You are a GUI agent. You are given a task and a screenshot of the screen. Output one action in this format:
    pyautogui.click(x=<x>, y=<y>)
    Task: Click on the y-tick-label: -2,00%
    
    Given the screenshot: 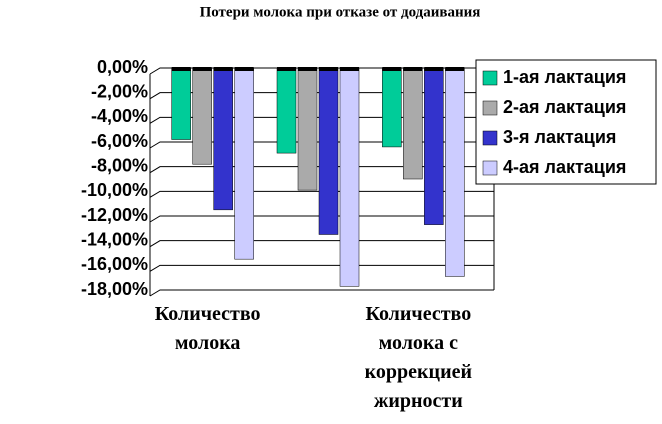 What is the action you would take?
    pyautogui.click(x=119, y=91)
    